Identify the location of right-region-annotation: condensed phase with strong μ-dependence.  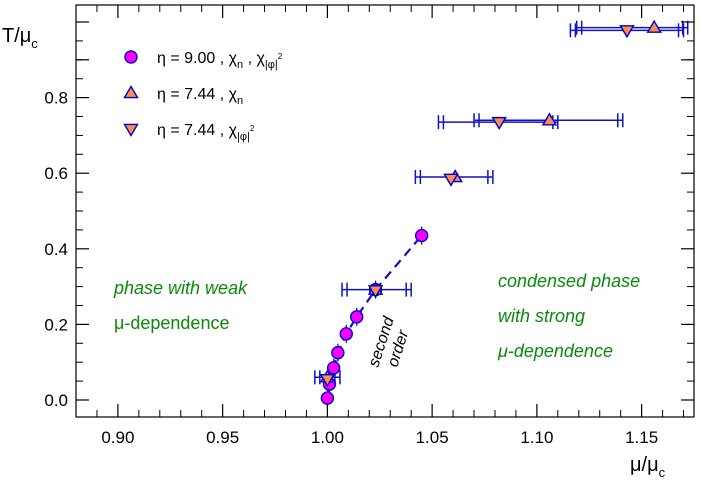
(568, 316).